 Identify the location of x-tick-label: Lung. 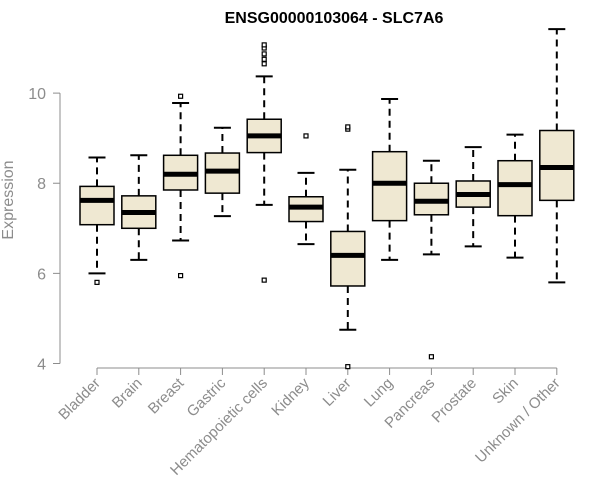
(379, 393).